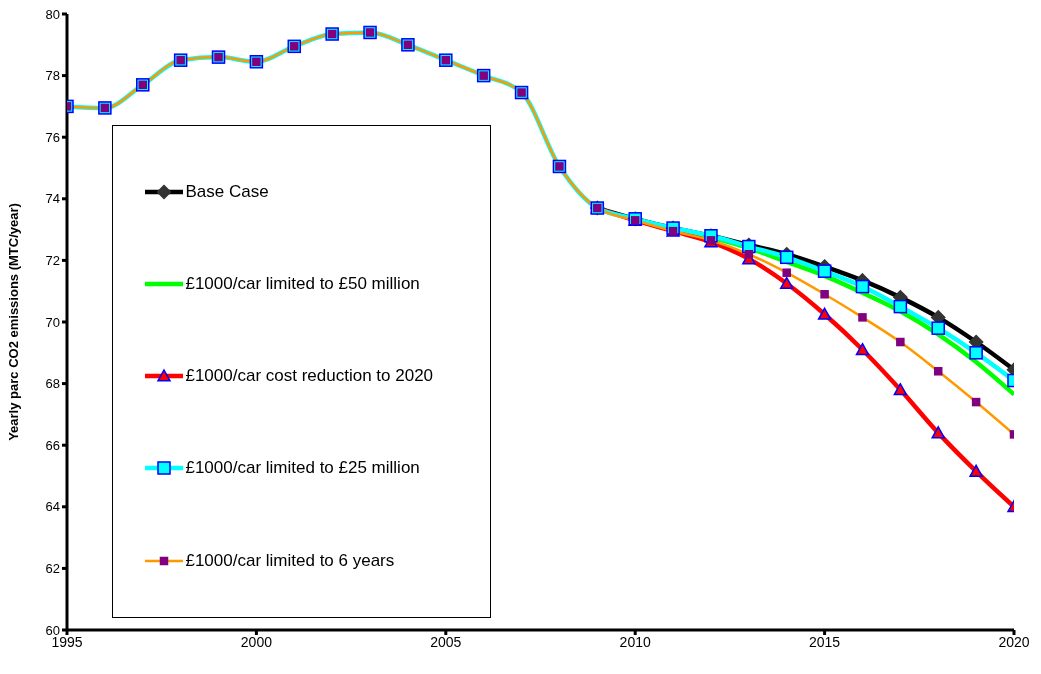  Describe the element at coordinates (52, 445) in the screenshot. I see `y-tick-label: 66` at that location.